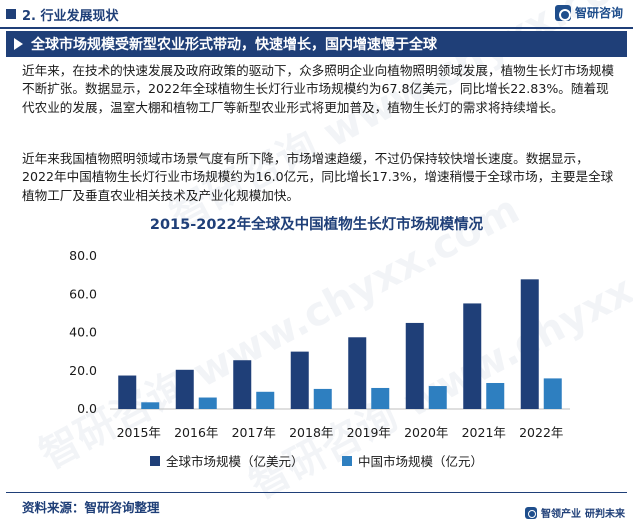 This screenshot has height=525, width=633. Describe the element at coordinates (420, 461) in the screenshot. I see `legend-label: 中国市场规模（亿元）` at that location.